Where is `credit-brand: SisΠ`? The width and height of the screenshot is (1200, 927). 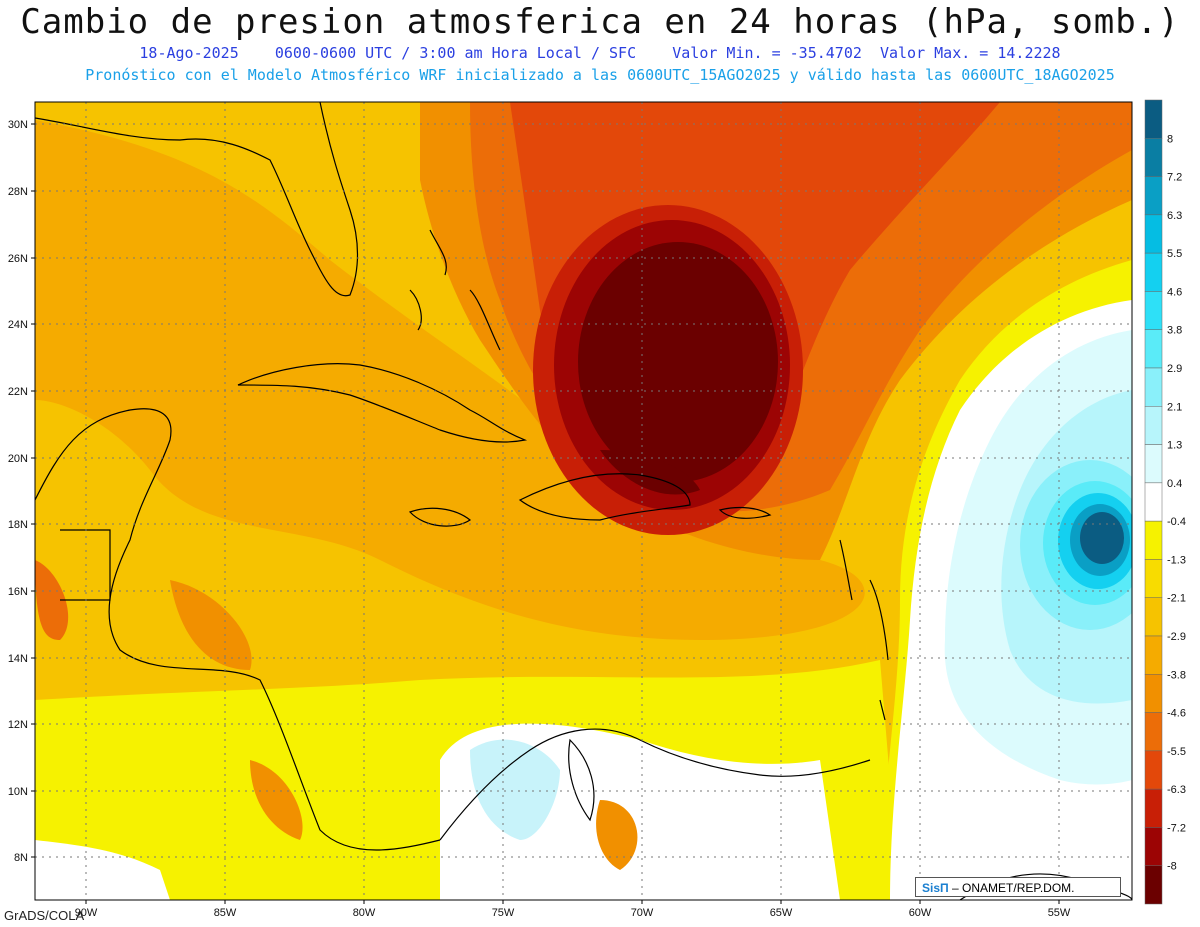
credit-brand: SisΠ is located at coordinates (935, 888).